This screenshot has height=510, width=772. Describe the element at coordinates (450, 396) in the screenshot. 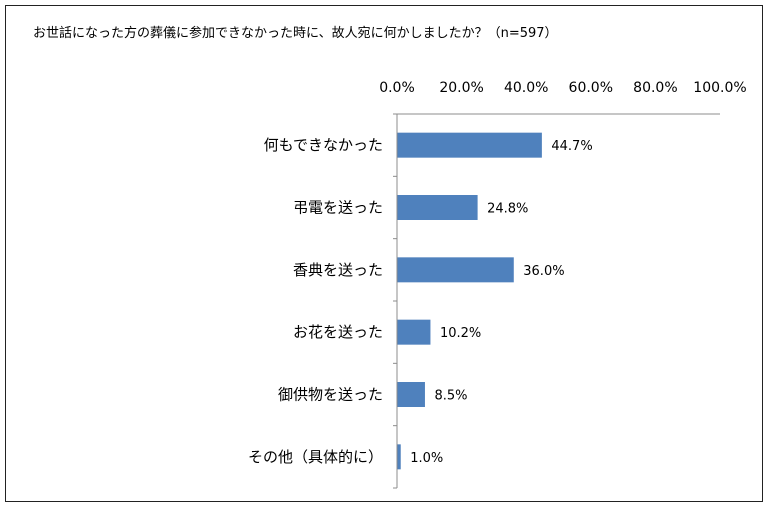

I see `data-label: 8.5%` at that location.